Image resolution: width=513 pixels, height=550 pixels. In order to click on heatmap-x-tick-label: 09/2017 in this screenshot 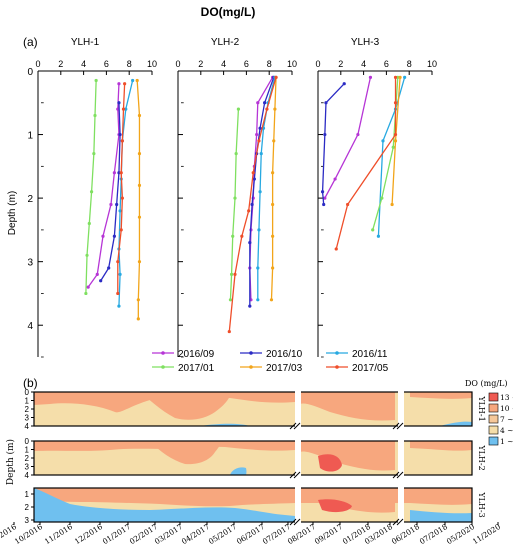, I will do `click(328, 534)`.